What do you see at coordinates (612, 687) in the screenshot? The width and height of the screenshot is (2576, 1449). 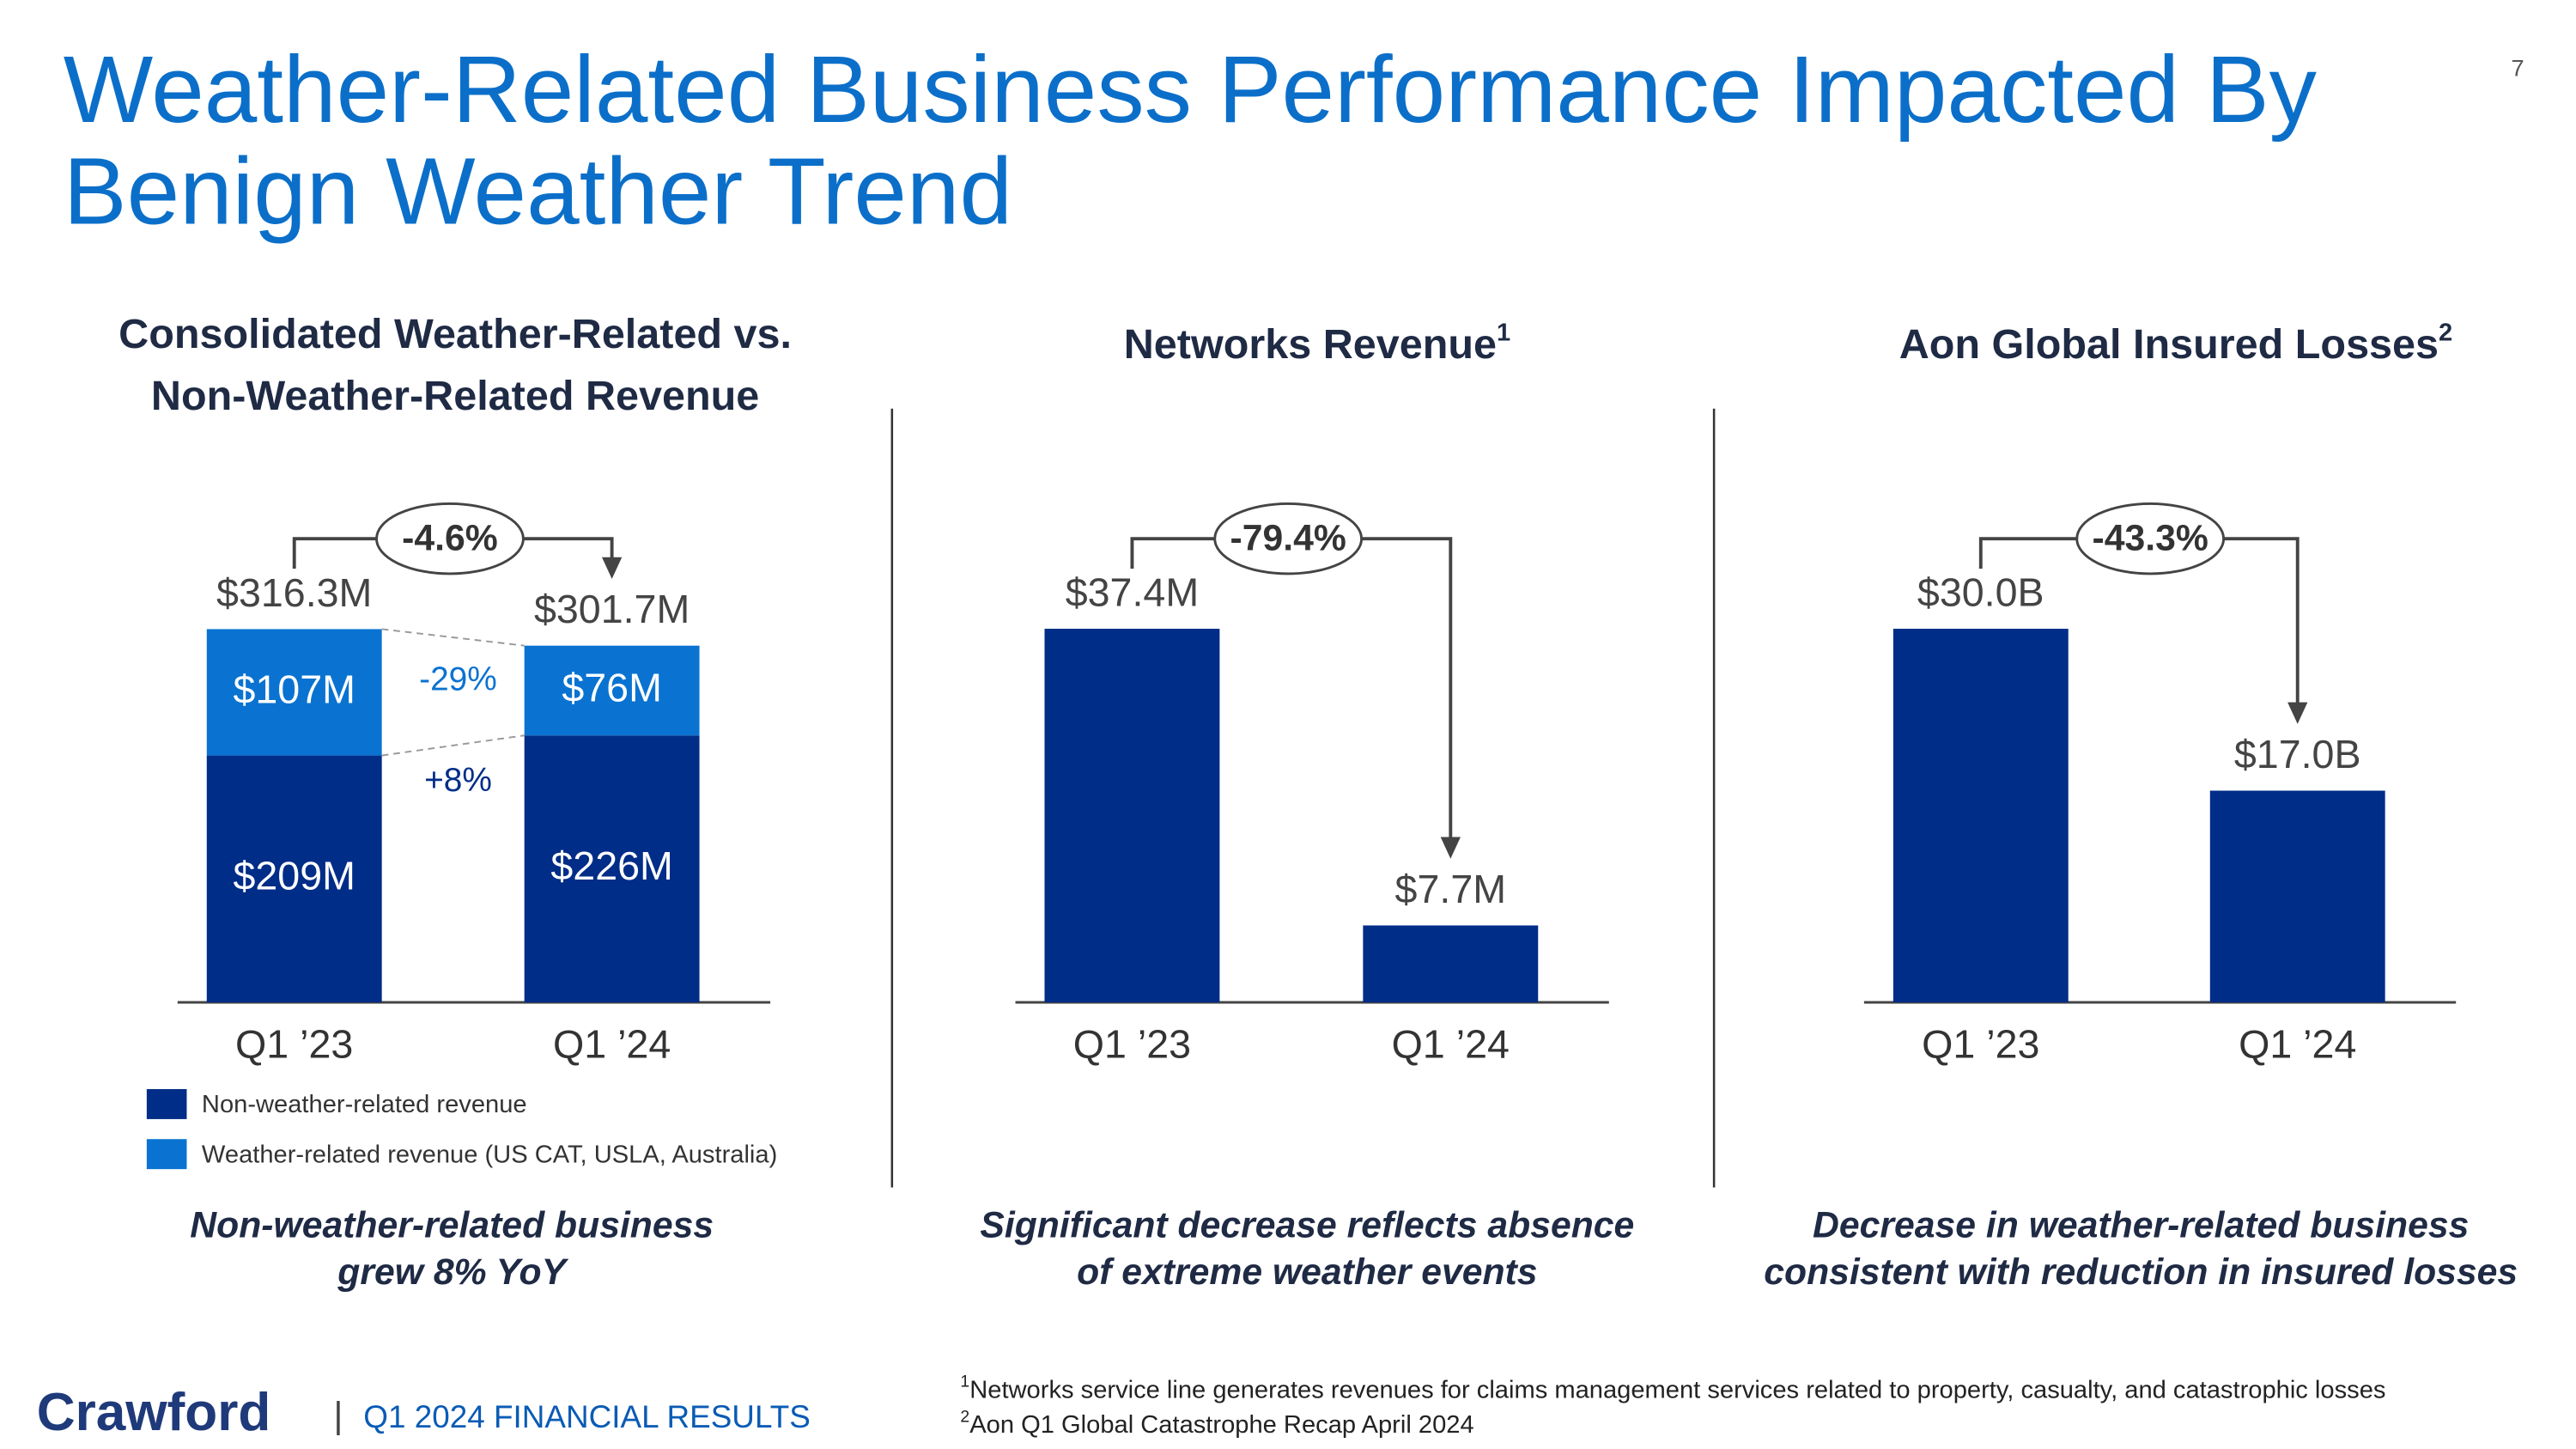 I see `segment-label: $76M` at bounding box center [612, 687].